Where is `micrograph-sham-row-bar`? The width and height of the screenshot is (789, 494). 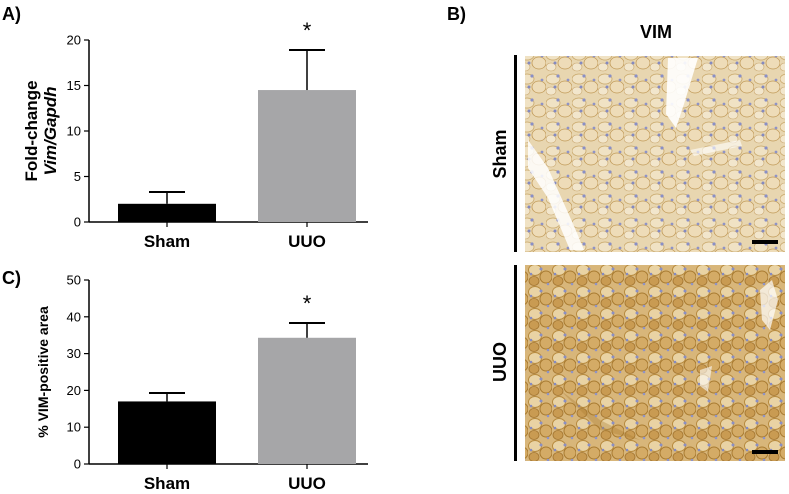
micrograph-sham-row-bar is located at coordinates (515, 153).